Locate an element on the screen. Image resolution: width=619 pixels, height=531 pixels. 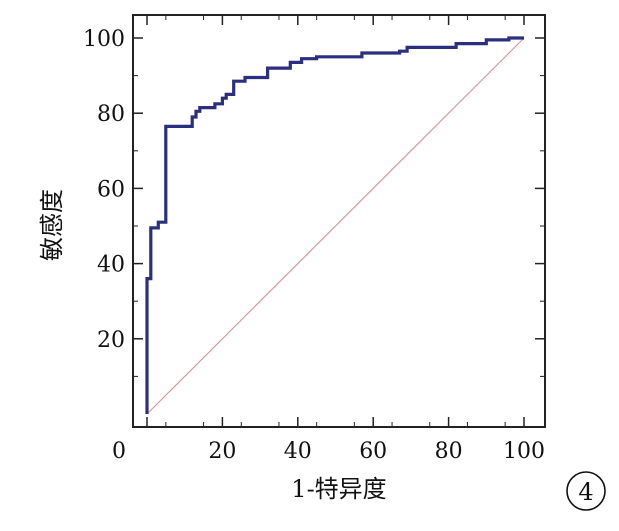
y-tick-label: 80 is located at coordinates (111, 114).